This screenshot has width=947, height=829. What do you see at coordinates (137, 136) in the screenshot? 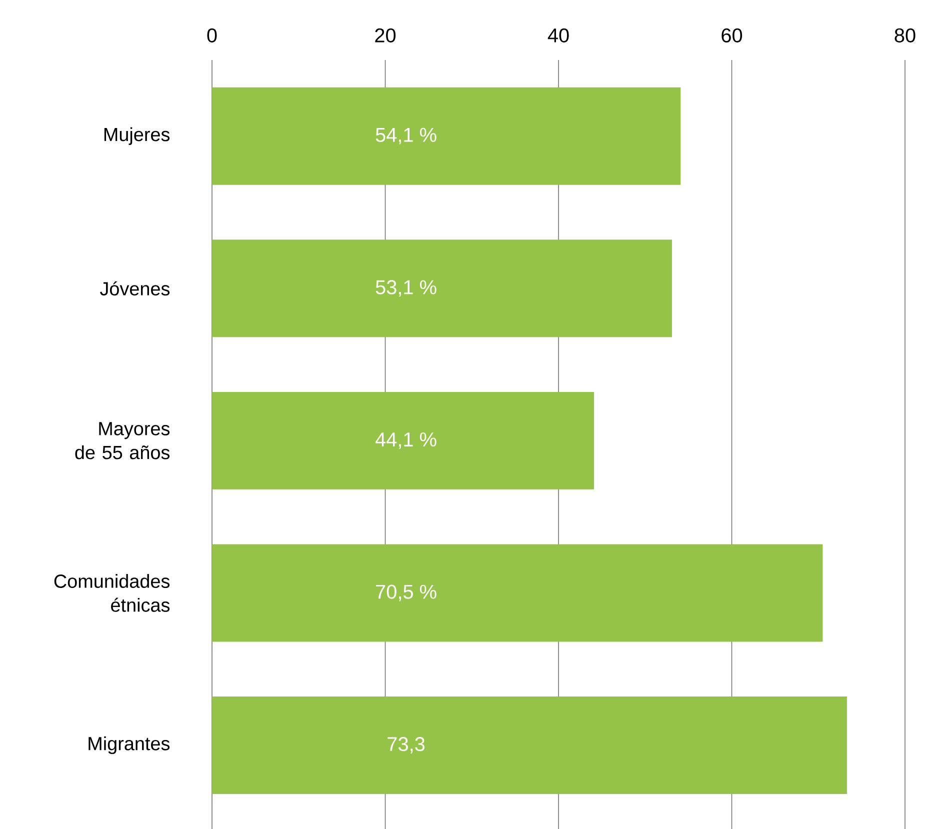
I see `y-tick-label: Mujeres` at bounding box center [137, 136].